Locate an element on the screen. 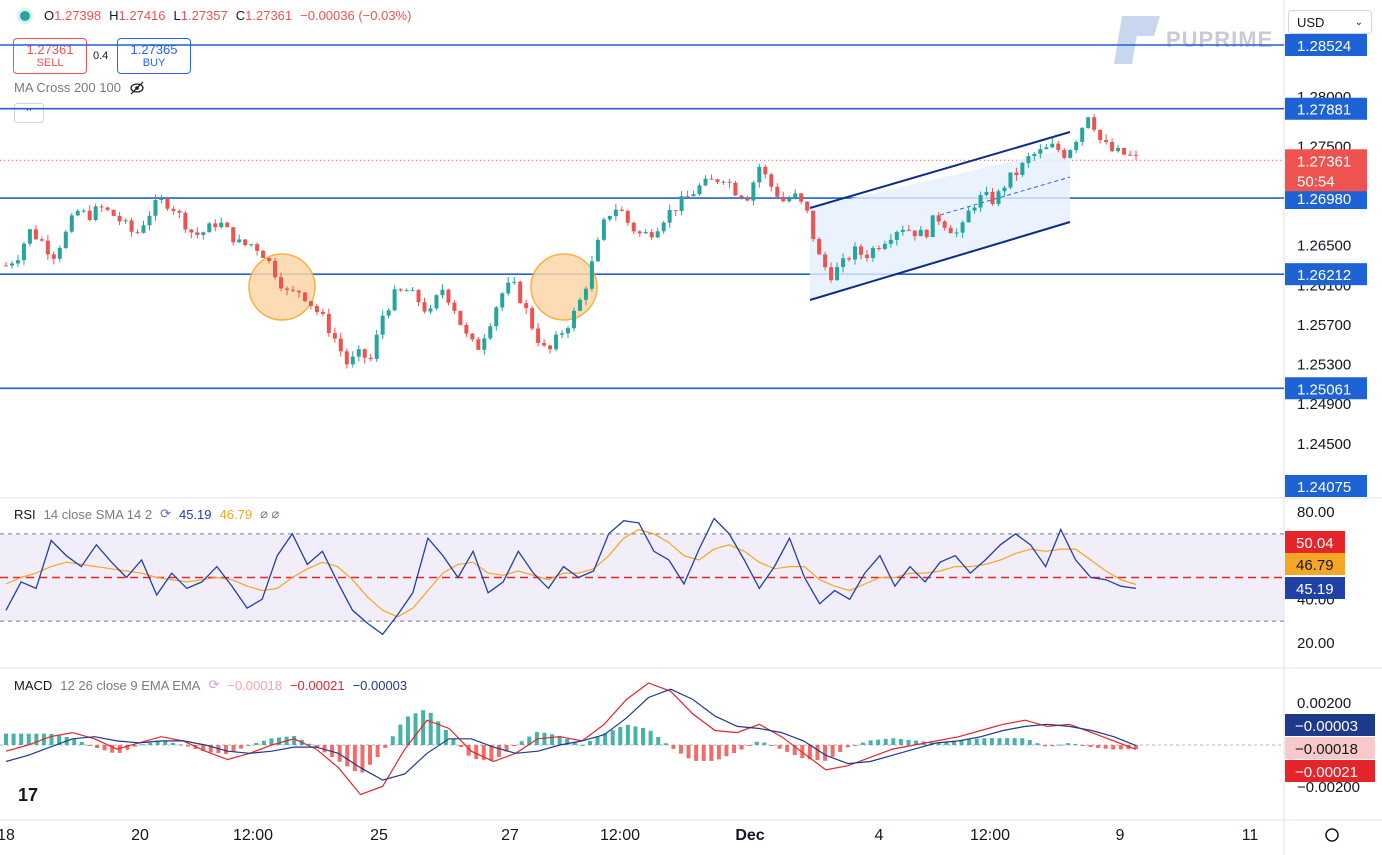  time-tick: 4 is located at coordinates (879, 835).